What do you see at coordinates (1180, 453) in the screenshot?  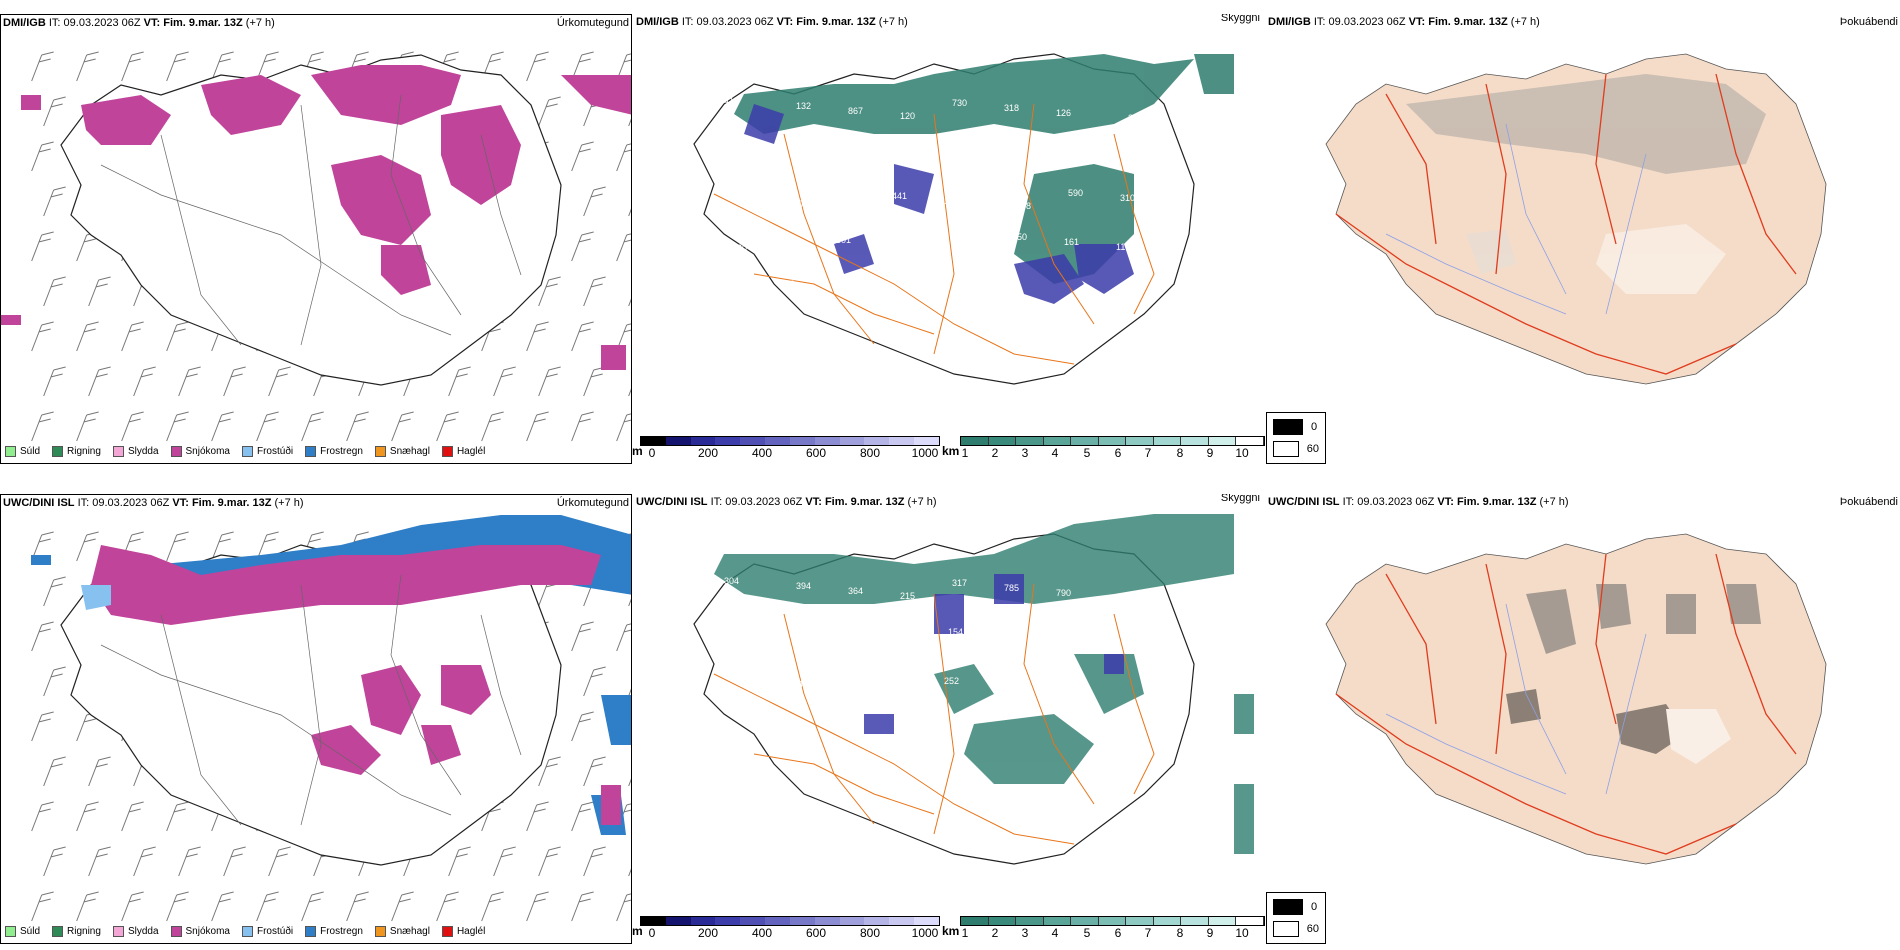 I see `tick: 8` at bounding box center [1180, 453].